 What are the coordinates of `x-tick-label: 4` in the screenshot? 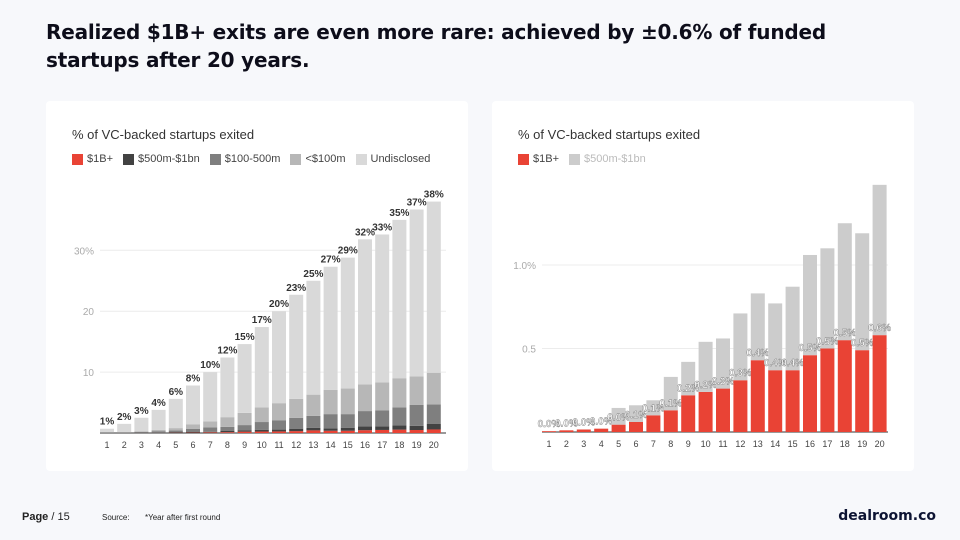 It's located at (158, 445).